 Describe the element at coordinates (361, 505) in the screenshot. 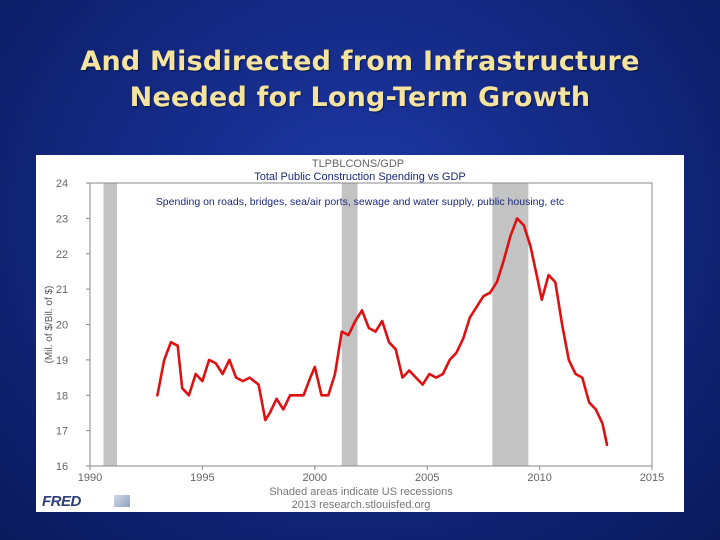

I see `source-note: 2013 research.stlouisfed.org` at that location.